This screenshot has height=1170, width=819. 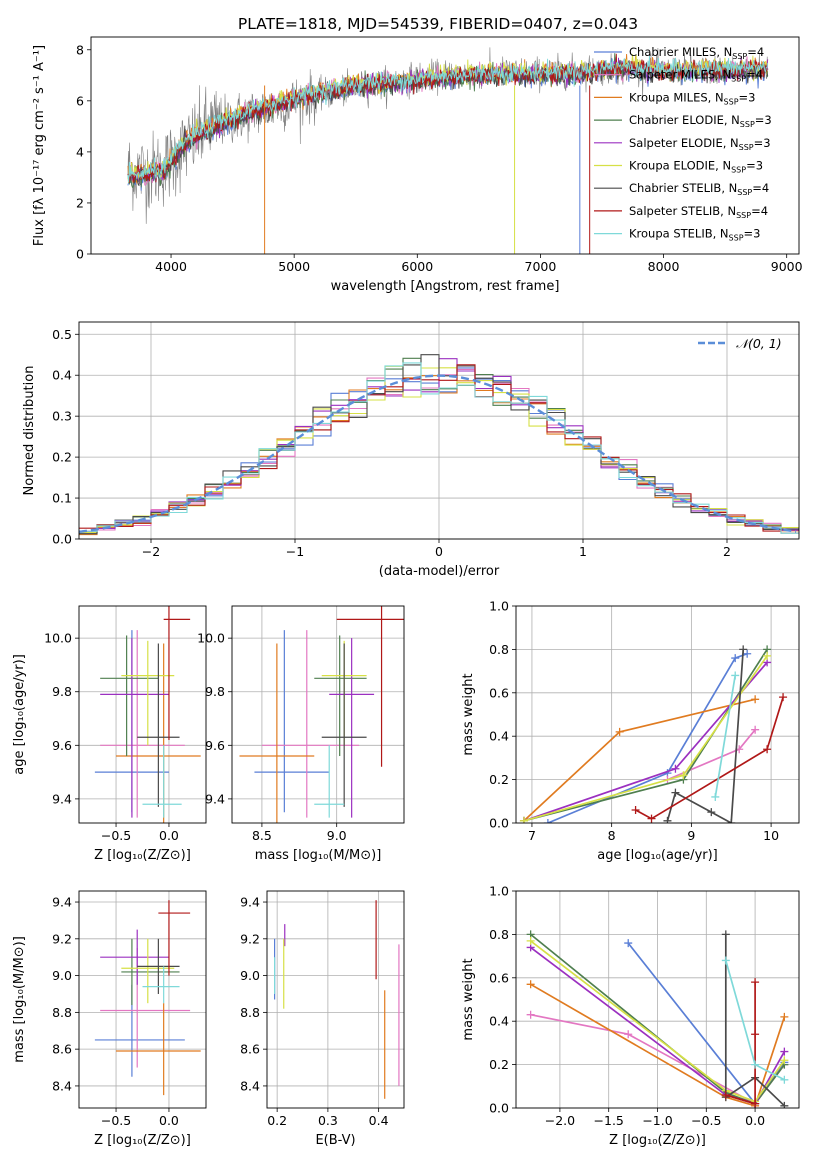 What do you see at coordinates (328, 1120) in the screenshot?
I see `x-tick-label: 0.3` at bounding box center [328, 1120].